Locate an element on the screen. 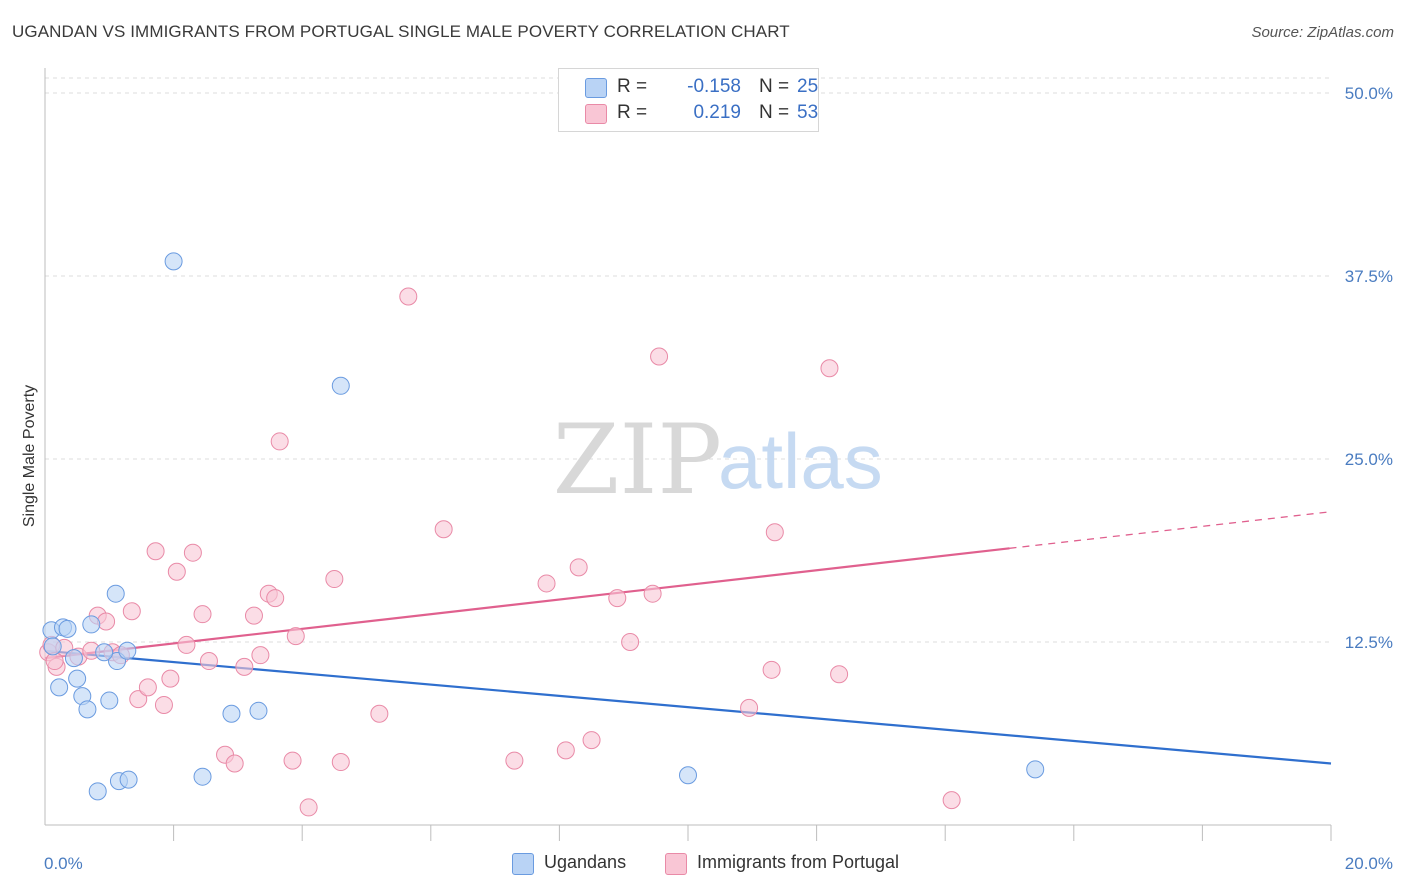 This screenshot has width=1406, height=892. legend-swatch-pink is located at coordinates (596, 114).